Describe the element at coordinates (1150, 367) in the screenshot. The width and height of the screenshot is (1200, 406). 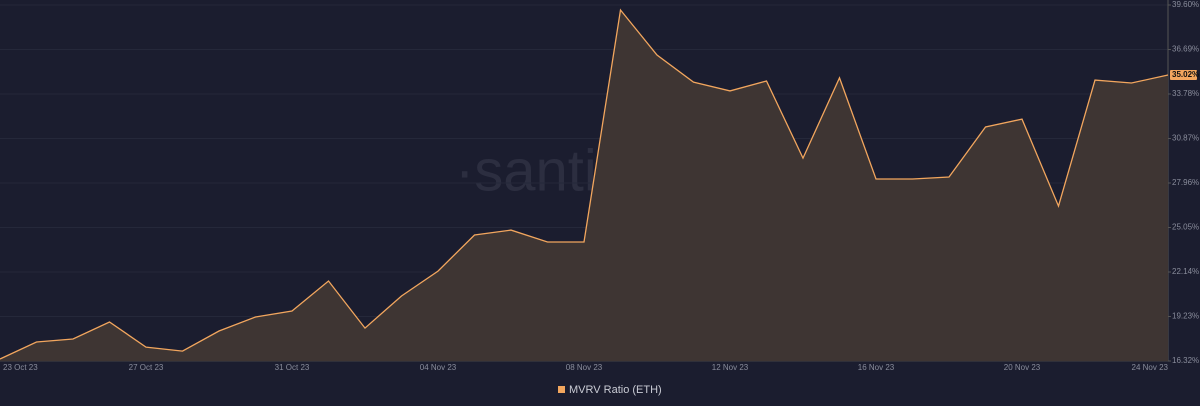
I see `x-tick-label: 24 Nov 23` at that location.